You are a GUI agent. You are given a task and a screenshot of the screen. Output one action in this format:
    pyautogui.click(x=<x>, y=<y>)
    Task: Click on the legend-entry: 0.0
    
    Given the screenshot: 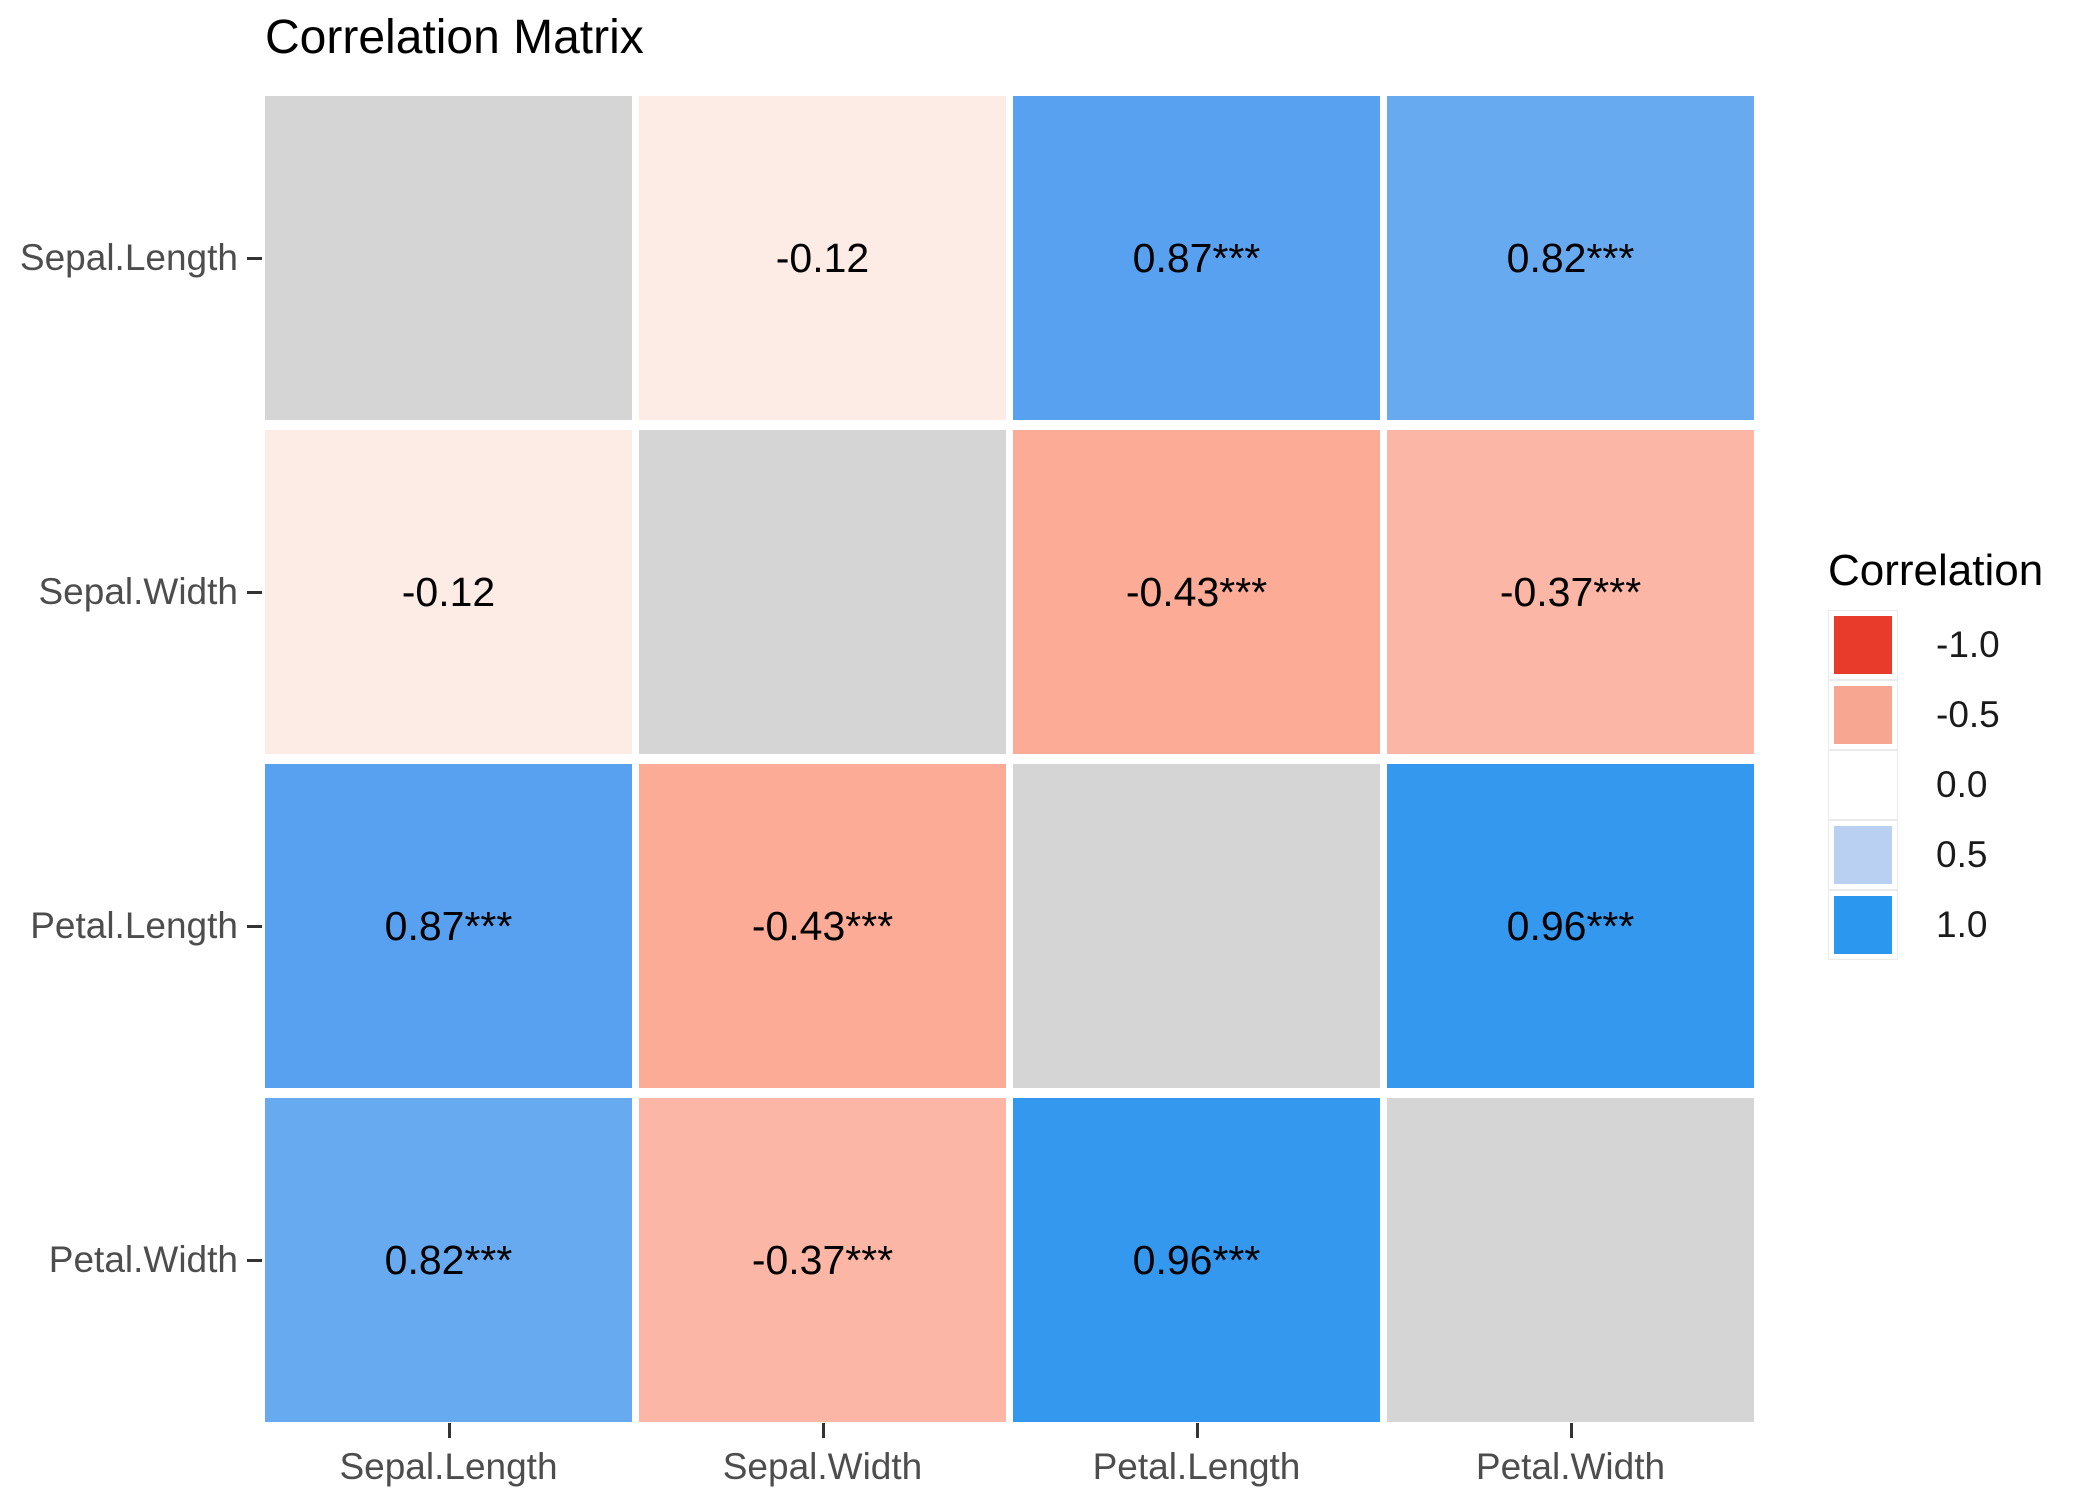 What is the action you would take?
    pyautogui.click(x=1935, y=784)
    